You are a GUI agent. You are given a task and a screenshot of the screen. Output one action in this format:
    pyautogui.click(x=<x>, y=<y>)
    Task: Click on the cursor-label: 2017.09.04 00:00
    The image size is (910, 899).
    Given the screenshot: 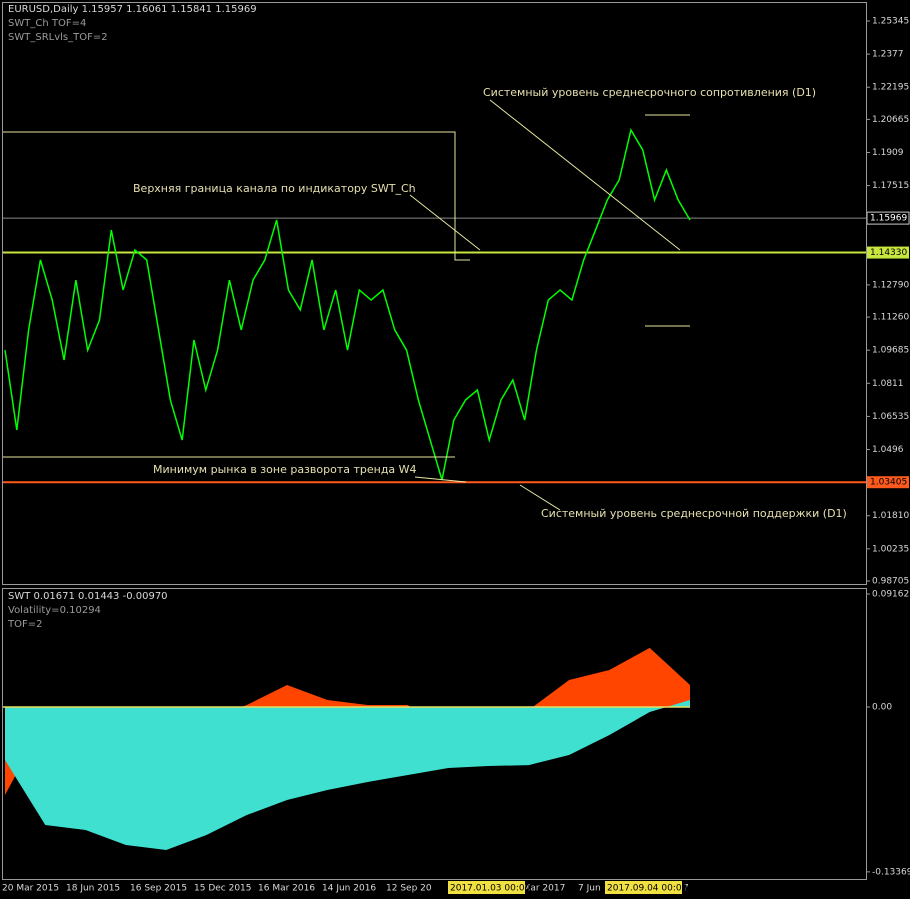 What is the action you would take?
    pyautogui.click(x=647, y=889)
    